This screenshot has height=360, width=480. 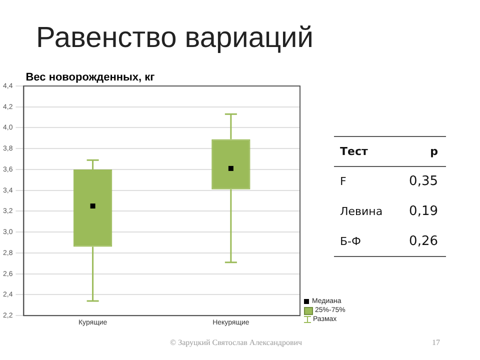 What do you see at coordinates (434, 152) in the screenshot?
I see `text: p` at bounding box center [434, 152].